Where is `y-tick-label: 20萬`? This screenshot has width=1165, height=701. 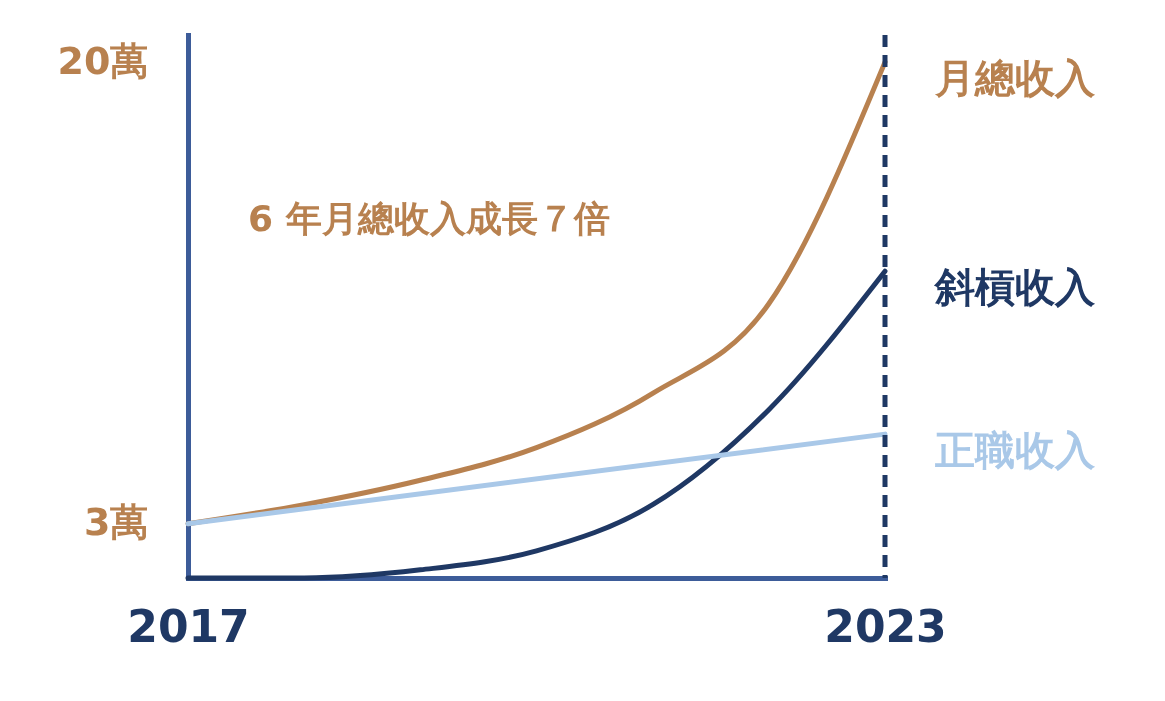 y-tick-label: 20萬 is located at coordinates (103, 60).